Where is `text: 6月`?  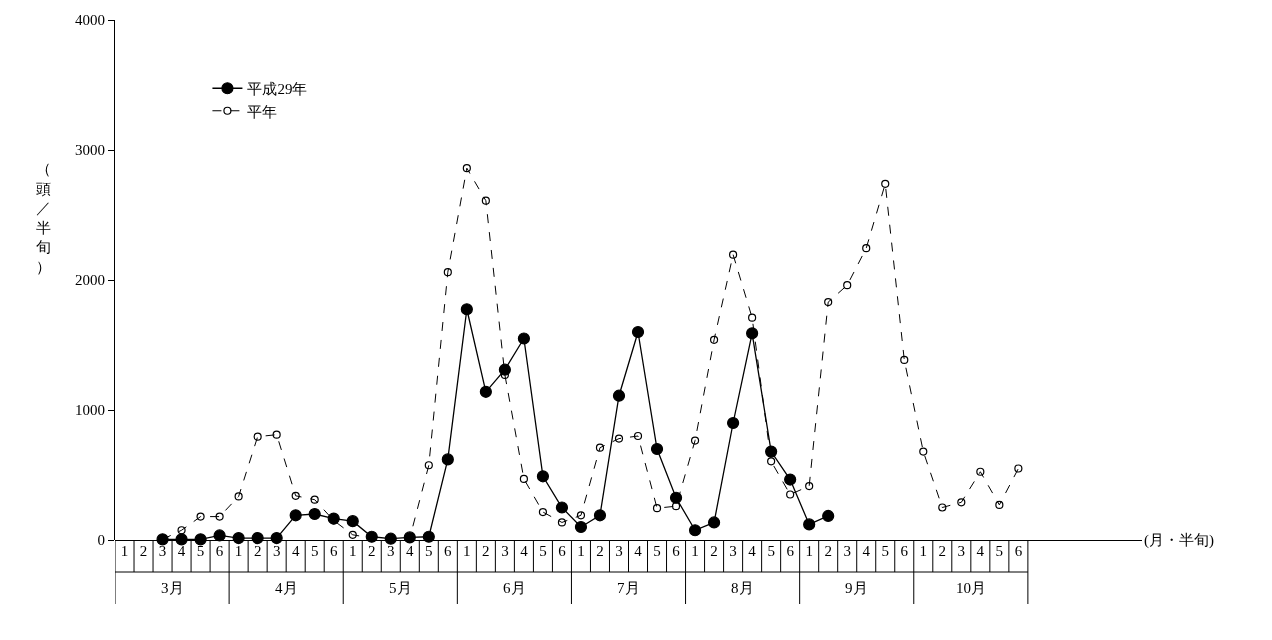 text: 6月 is located at coordinates (514, 588).